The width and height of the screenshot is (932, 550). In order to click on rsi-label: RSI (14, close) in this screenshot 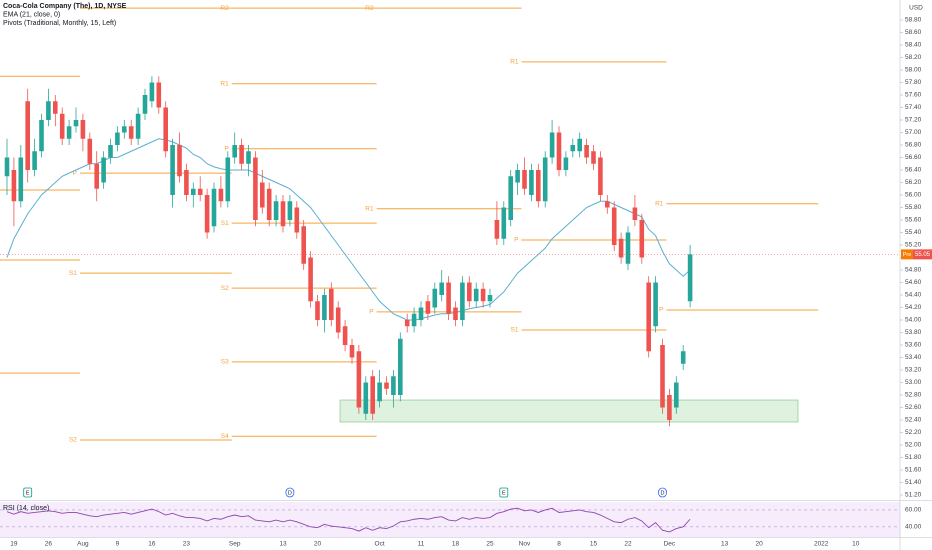, I will do `click(26, 508)`.